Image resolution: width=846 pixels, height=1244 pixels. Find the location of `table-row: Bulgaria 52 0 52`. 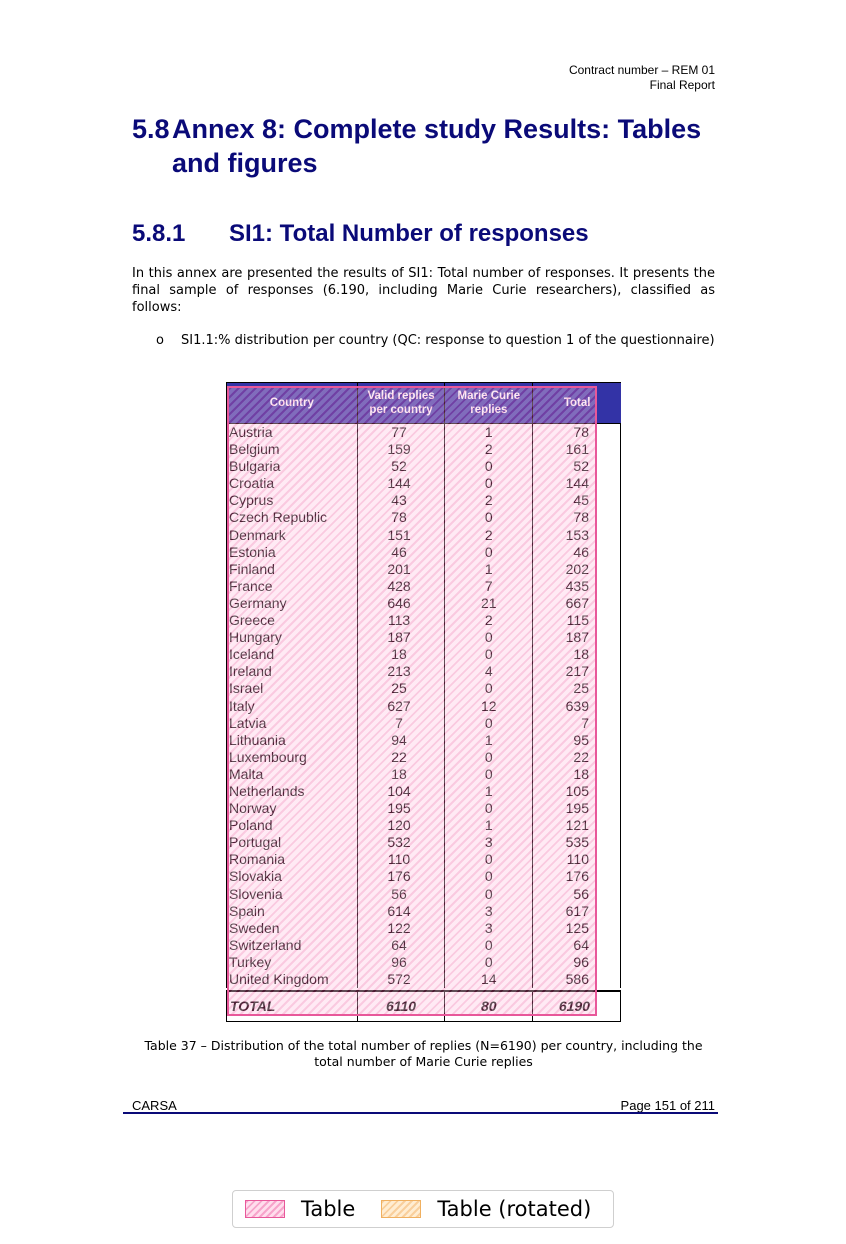

table-row: Bulgaria 52 0 52 is located at coordinates (424, 467).